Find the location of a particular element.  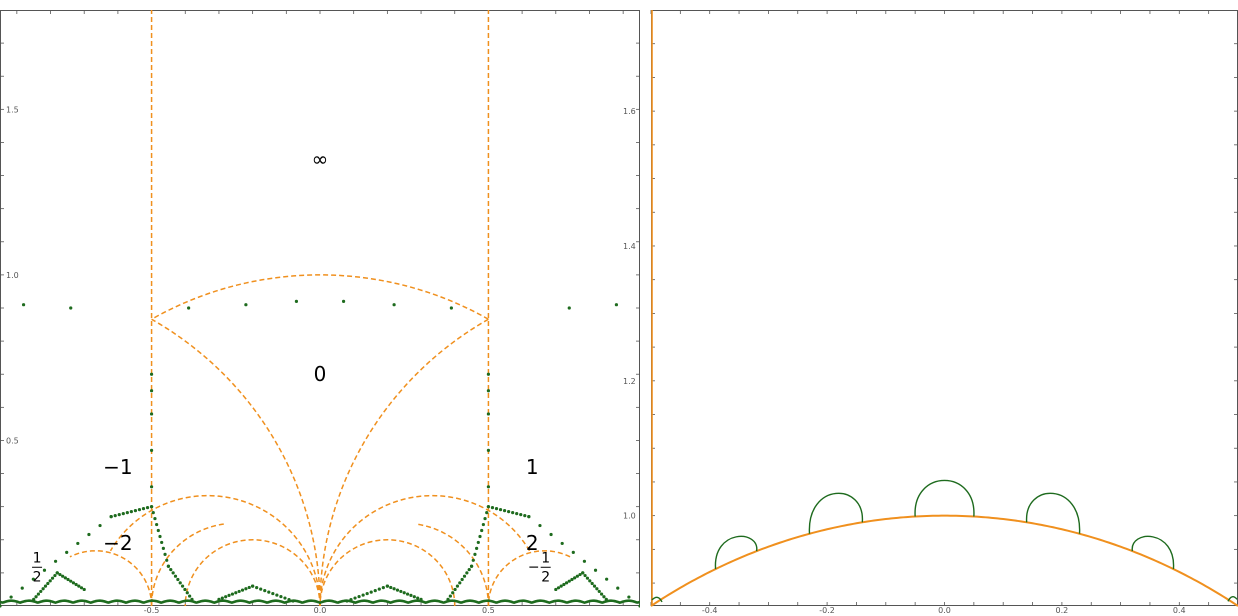

region-label: −2 is located at coordinates (117, 543).